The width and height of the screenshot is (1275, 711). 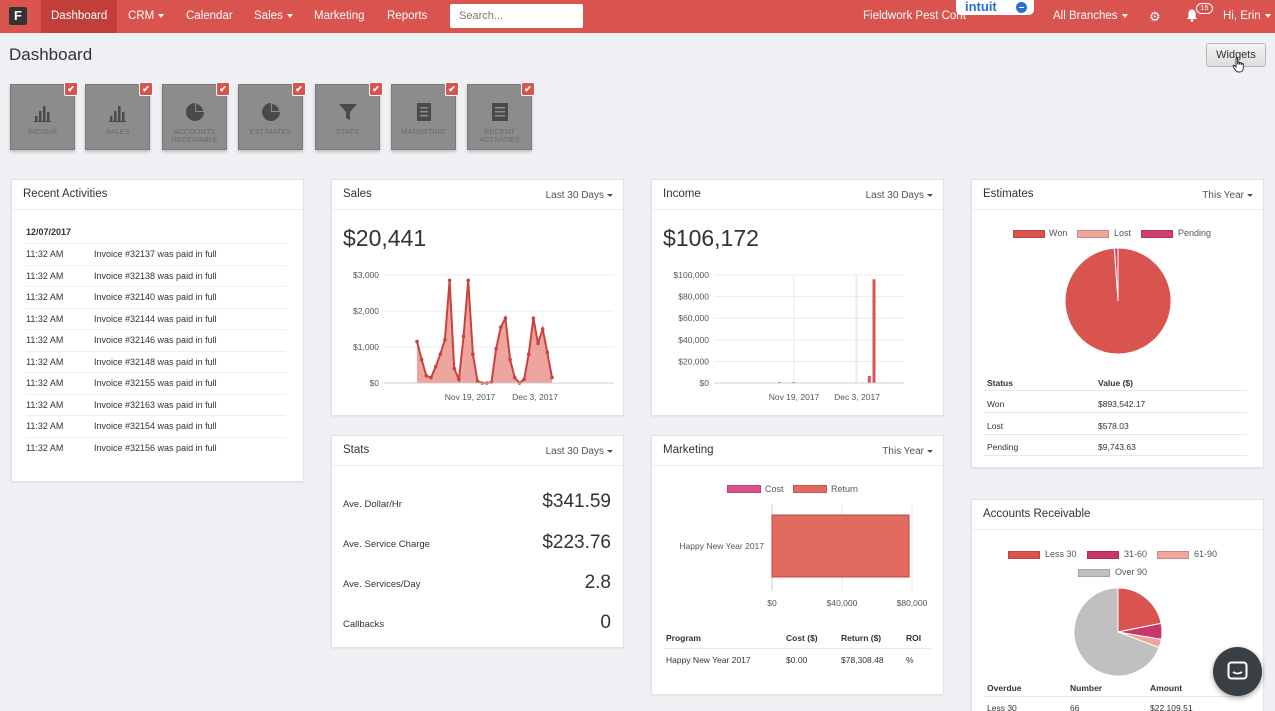 What do you see at coordinates (425, 116) in the screenshot?
I see `tile-marketing: MARKETING ✔` at bounding box center [425, 116].